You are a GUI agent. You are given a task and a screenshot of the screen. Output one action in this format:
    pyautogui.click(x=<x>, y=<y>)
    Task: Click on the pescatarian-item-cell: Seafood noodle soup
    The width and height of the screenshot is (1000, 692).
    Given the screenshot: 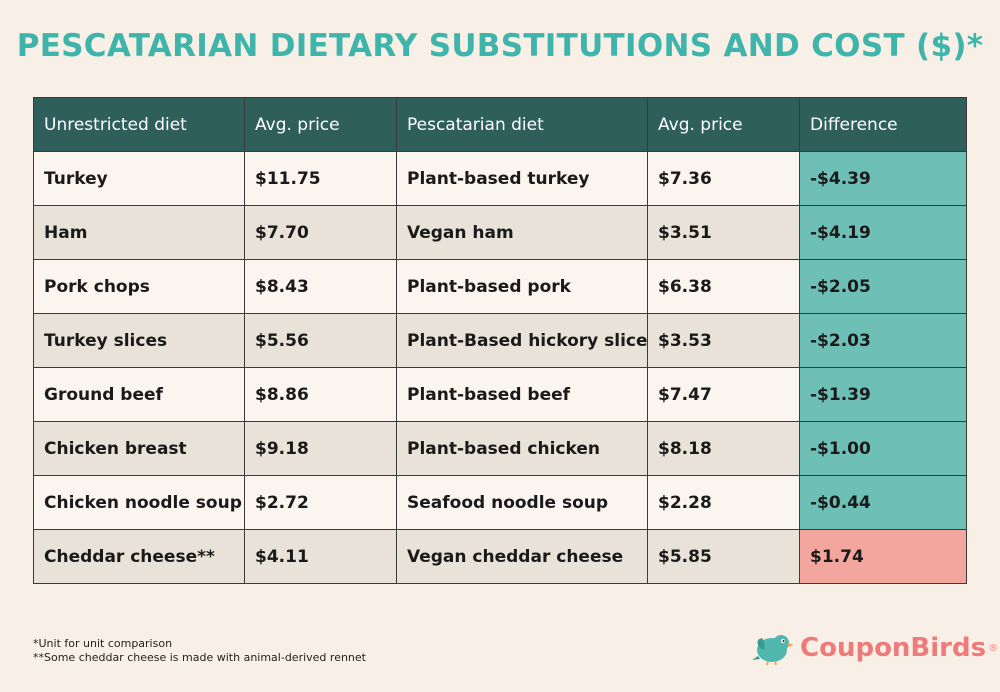 What is the action you would take?
    pyautogui.click(x=522, y=502)
    